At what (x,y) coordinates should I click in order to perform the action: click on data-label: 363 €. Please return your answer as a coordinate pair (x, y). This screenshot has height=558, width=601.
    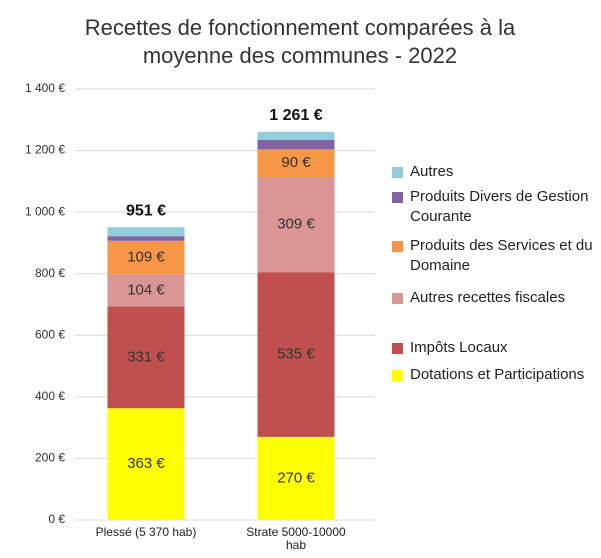
    Looking at the image, I should click on (146, 463).